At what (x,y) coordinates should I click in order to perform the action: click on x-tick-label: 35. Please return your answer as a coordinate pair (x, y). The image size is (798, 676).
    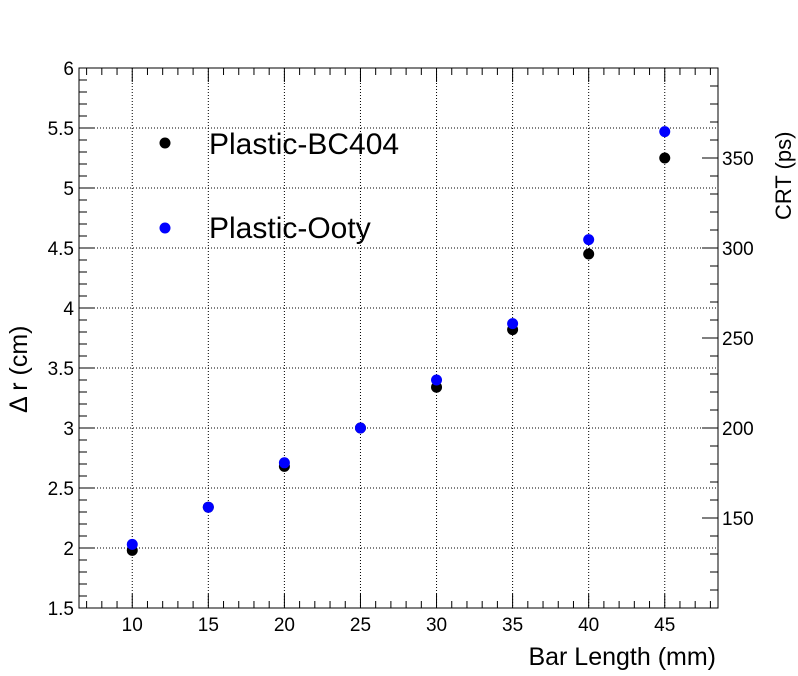
    Looking at the image, I should click on (512, 625).